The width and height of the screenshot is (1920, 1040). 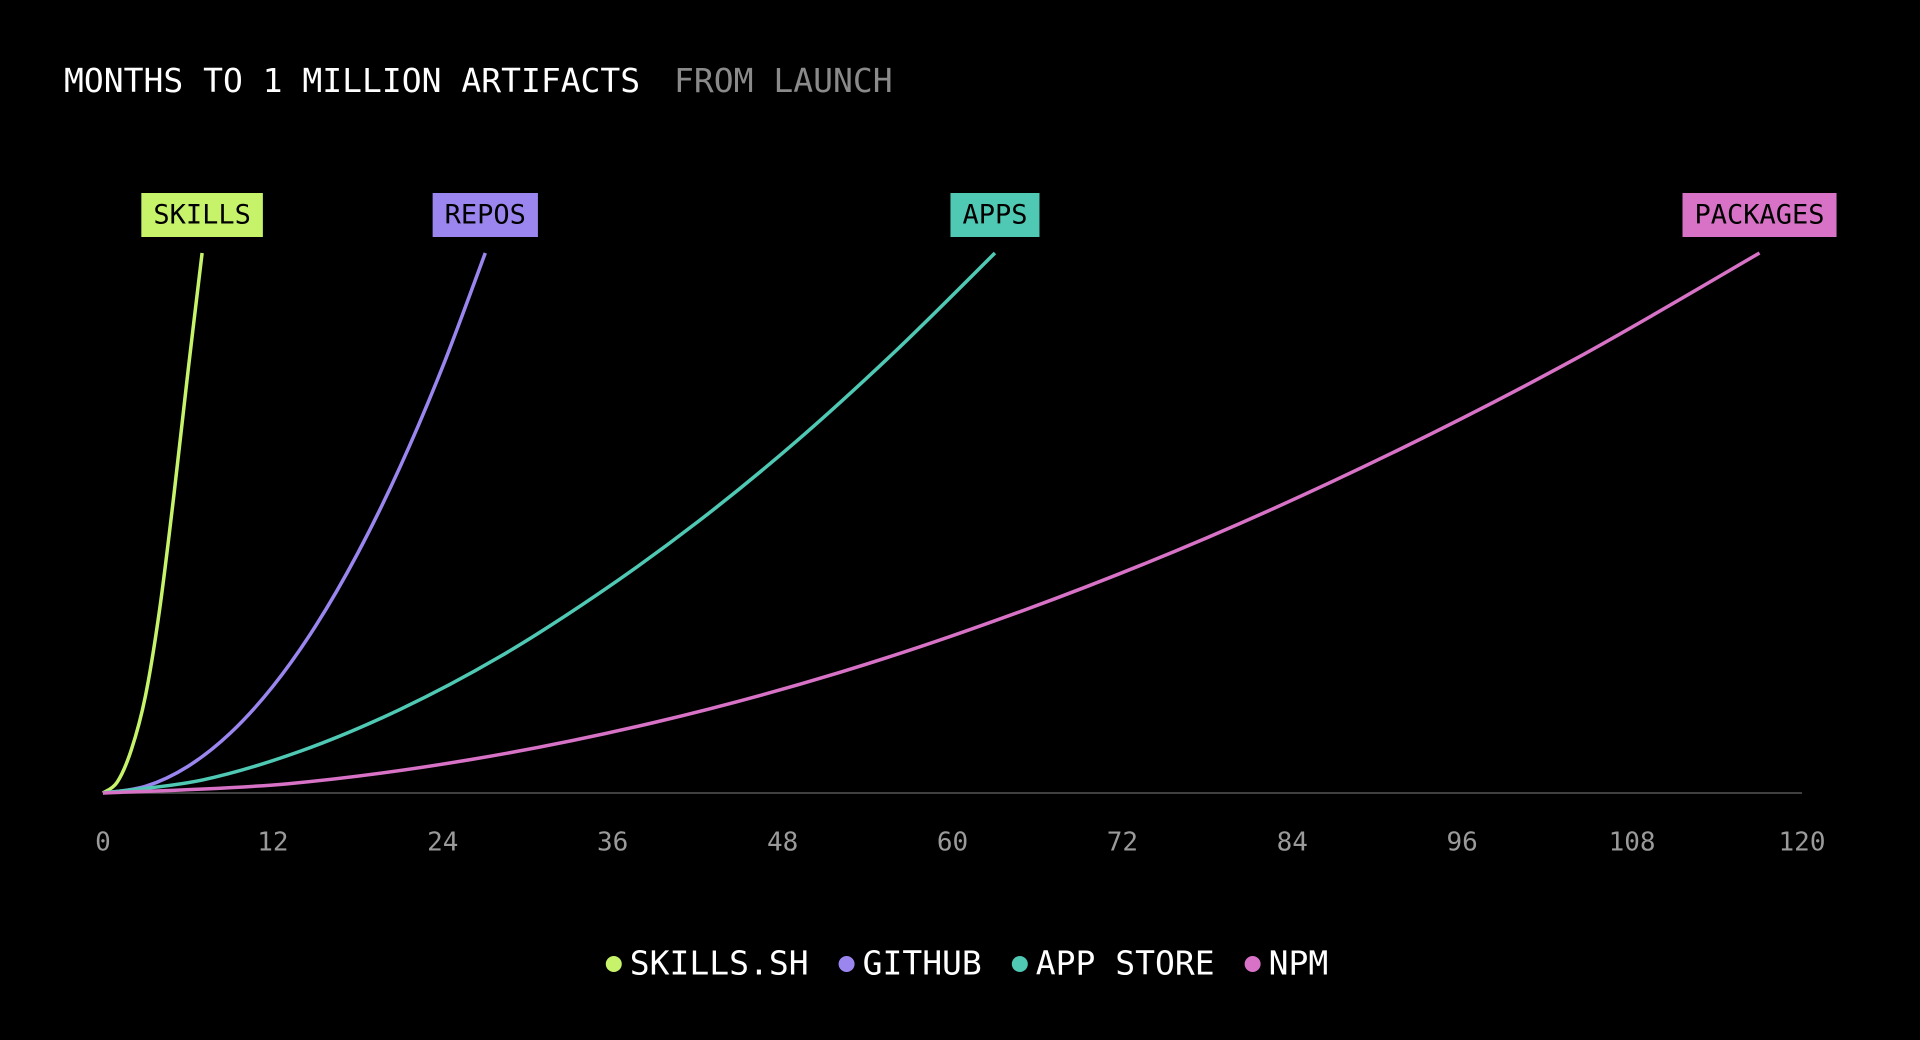 I want to click on x-tick-label: 72, so click(x=1122, y=843).